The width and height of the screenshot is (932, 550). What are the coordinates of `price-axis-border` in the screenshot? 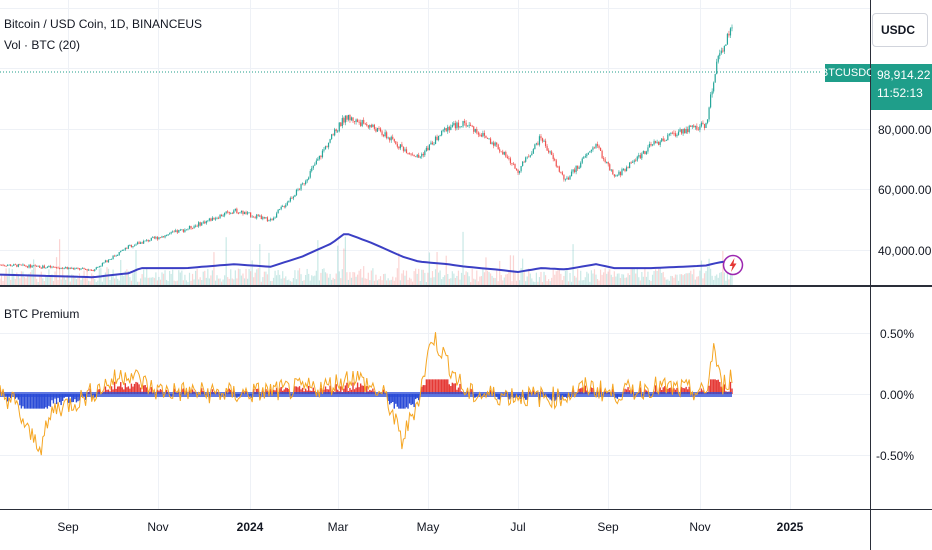 It's located at (870, 275).